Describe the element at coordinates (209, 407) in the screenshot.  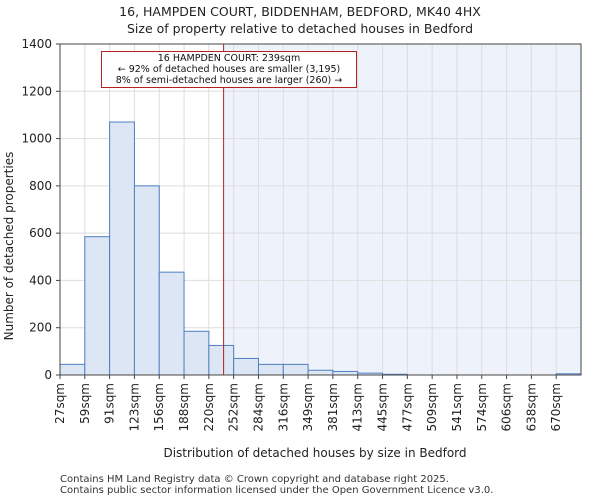
I see `x-tick-label: 220sqm` at that location.